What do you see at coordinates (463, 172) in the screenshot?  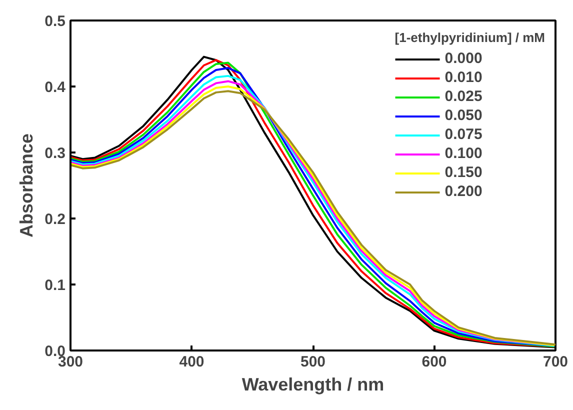 I see `legend-label: 0.150` at bounding box center [463, 172].